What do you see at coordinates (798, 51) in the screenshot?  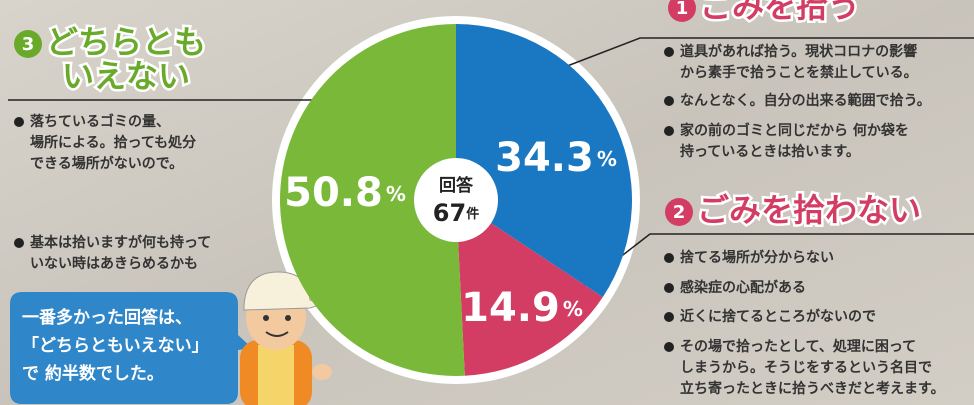 I see `comment-line: 道具があれば拾う。現状コロナの影響` at bounding box center [798, 51].